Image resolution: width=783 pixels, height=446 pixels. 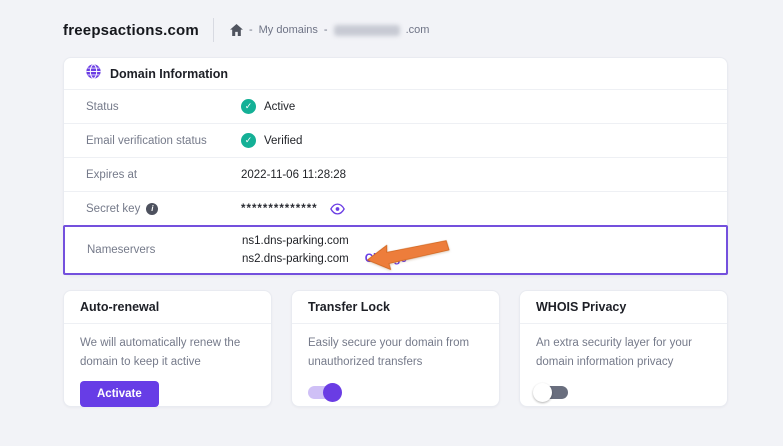 What do you see at coordinates (395, 209) in the screenshot?
I see `secret-key-row: Secret key i **************` at bounding box center [395, 209].